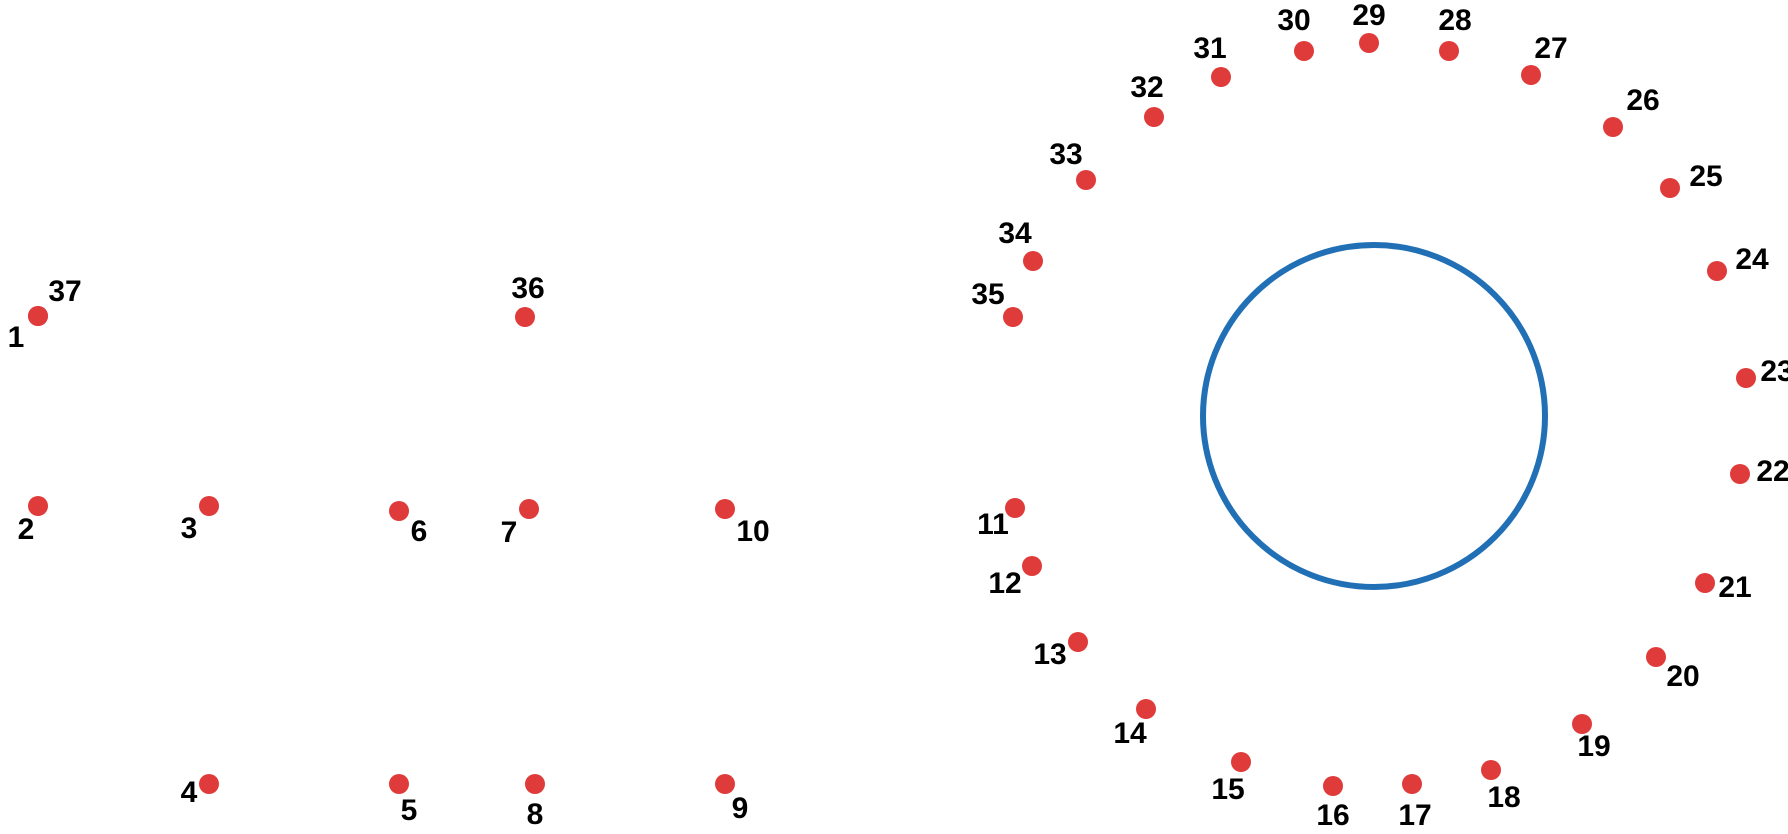 This screenshot has width=1788, height=834. I want to click on dot-number-label: 9, so click(740, 808).